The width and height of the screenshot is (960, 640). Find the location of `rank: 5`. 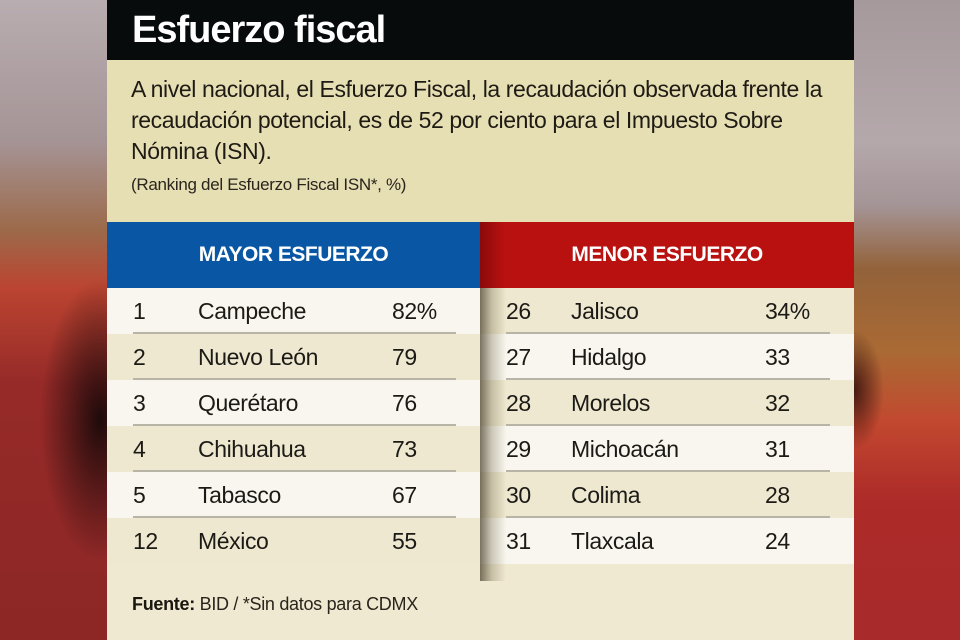

rank: 5 is located at coordinates (139, 494).